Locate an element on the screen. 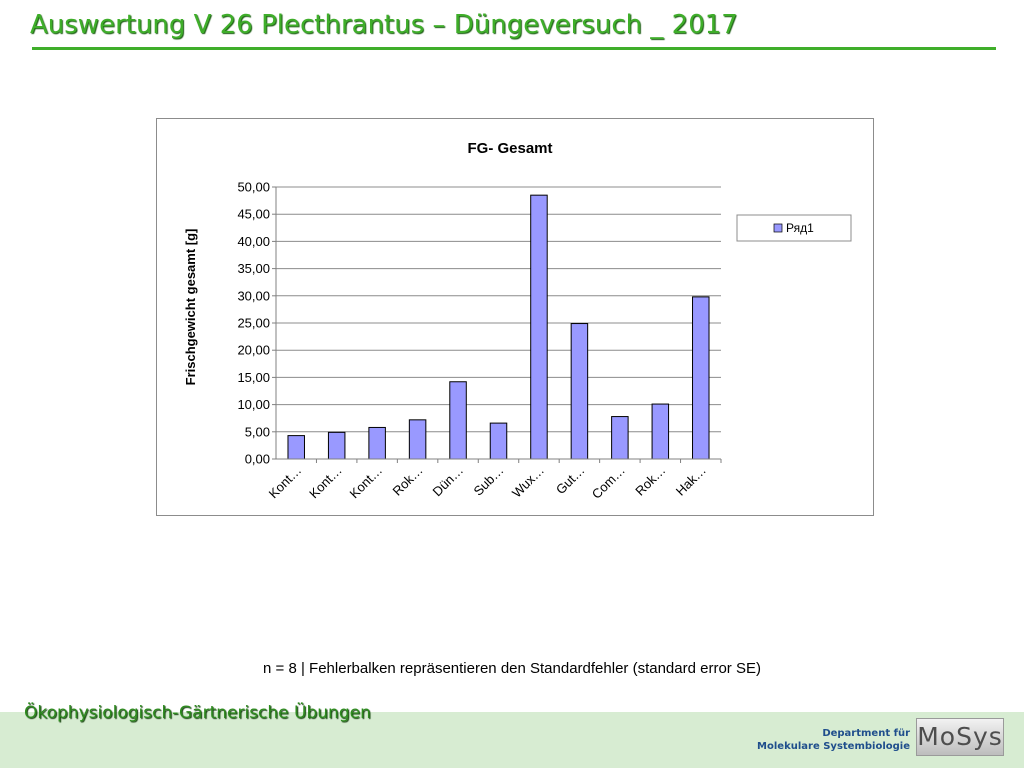 The height and width of the screenshot is (768, 1024). legend-swatch is located at coordinates (778, 228).